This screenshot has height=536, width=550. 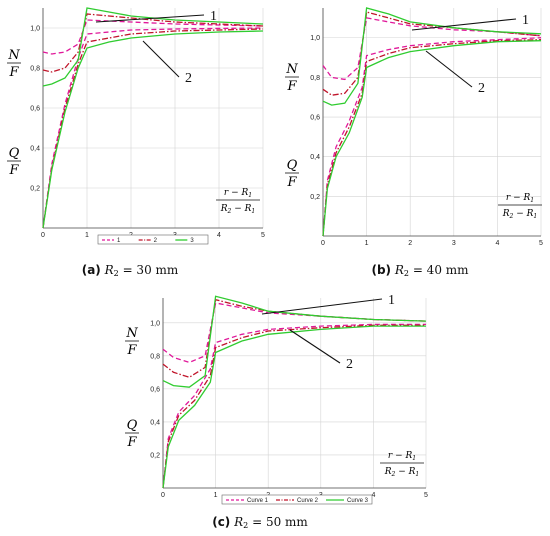 What do you see at coordinates (439, 270) in the screenshot?
I see `caption-value: = 40 mm` at bounding box center [439, 270].